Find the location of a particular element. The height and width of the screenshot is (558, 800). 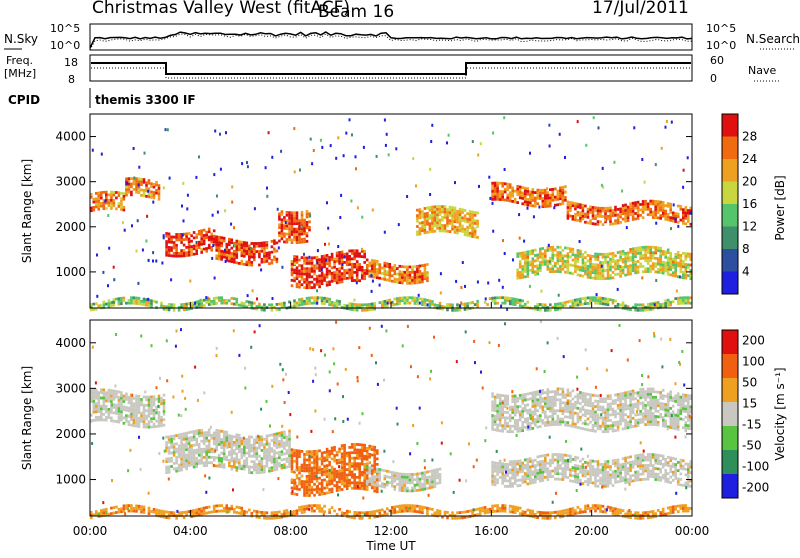

nave-tick-bottom: 0 is located at coordinates (713, 78).